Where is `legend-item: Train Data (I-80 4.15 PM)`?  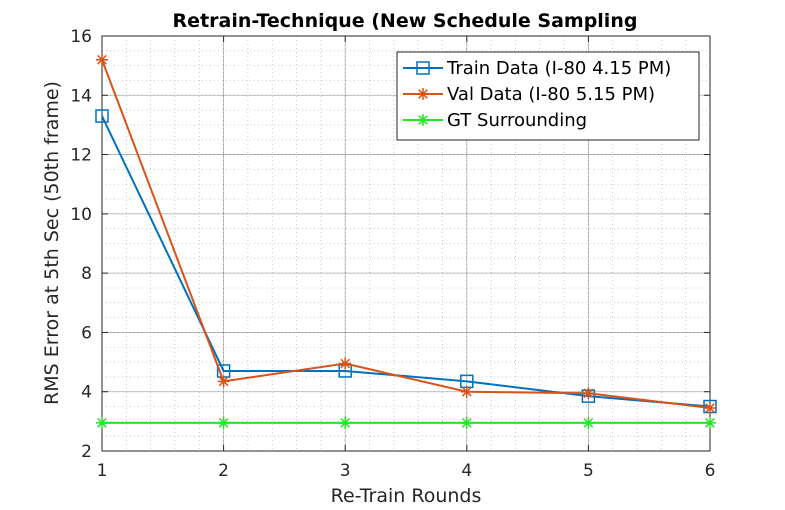 legend-item: Train Data (I-80 4.15 PM) is located at coordinates (537, 68).